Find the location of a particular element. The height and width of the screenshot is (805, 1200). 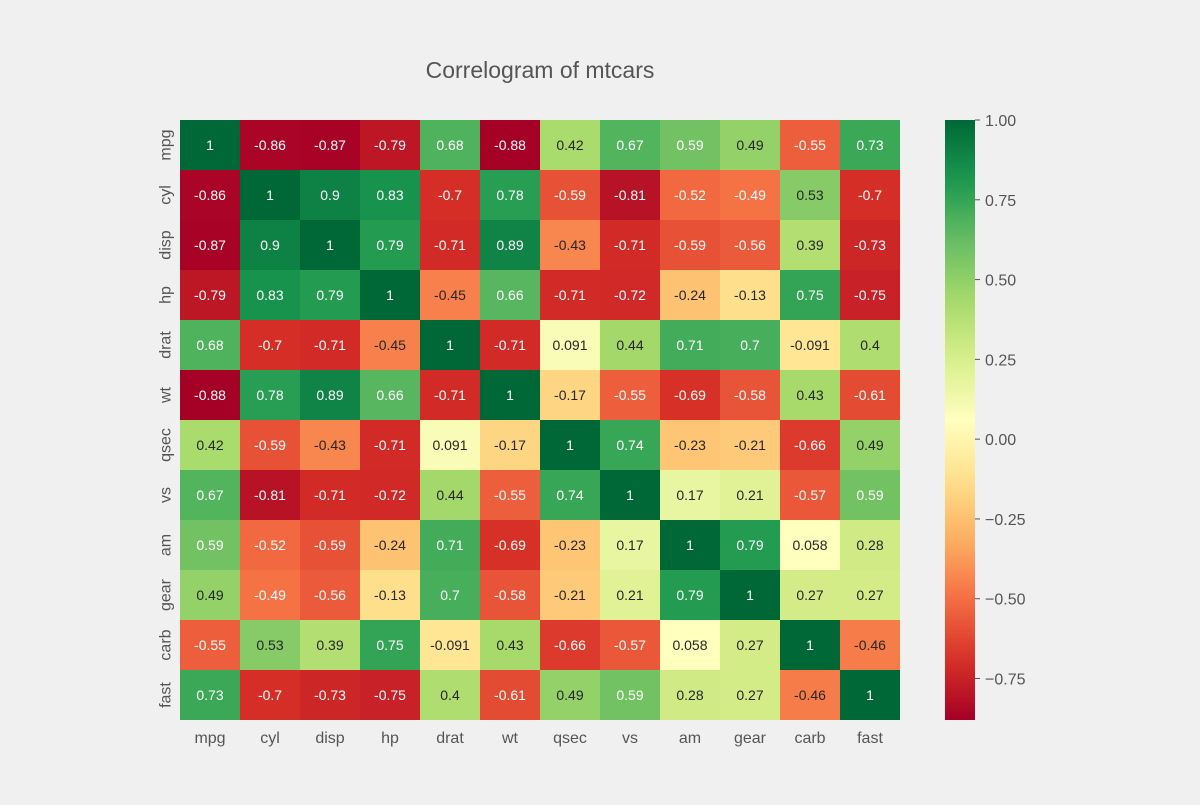

cell-value-label: 0.39 is located at coordinates (809, 245).